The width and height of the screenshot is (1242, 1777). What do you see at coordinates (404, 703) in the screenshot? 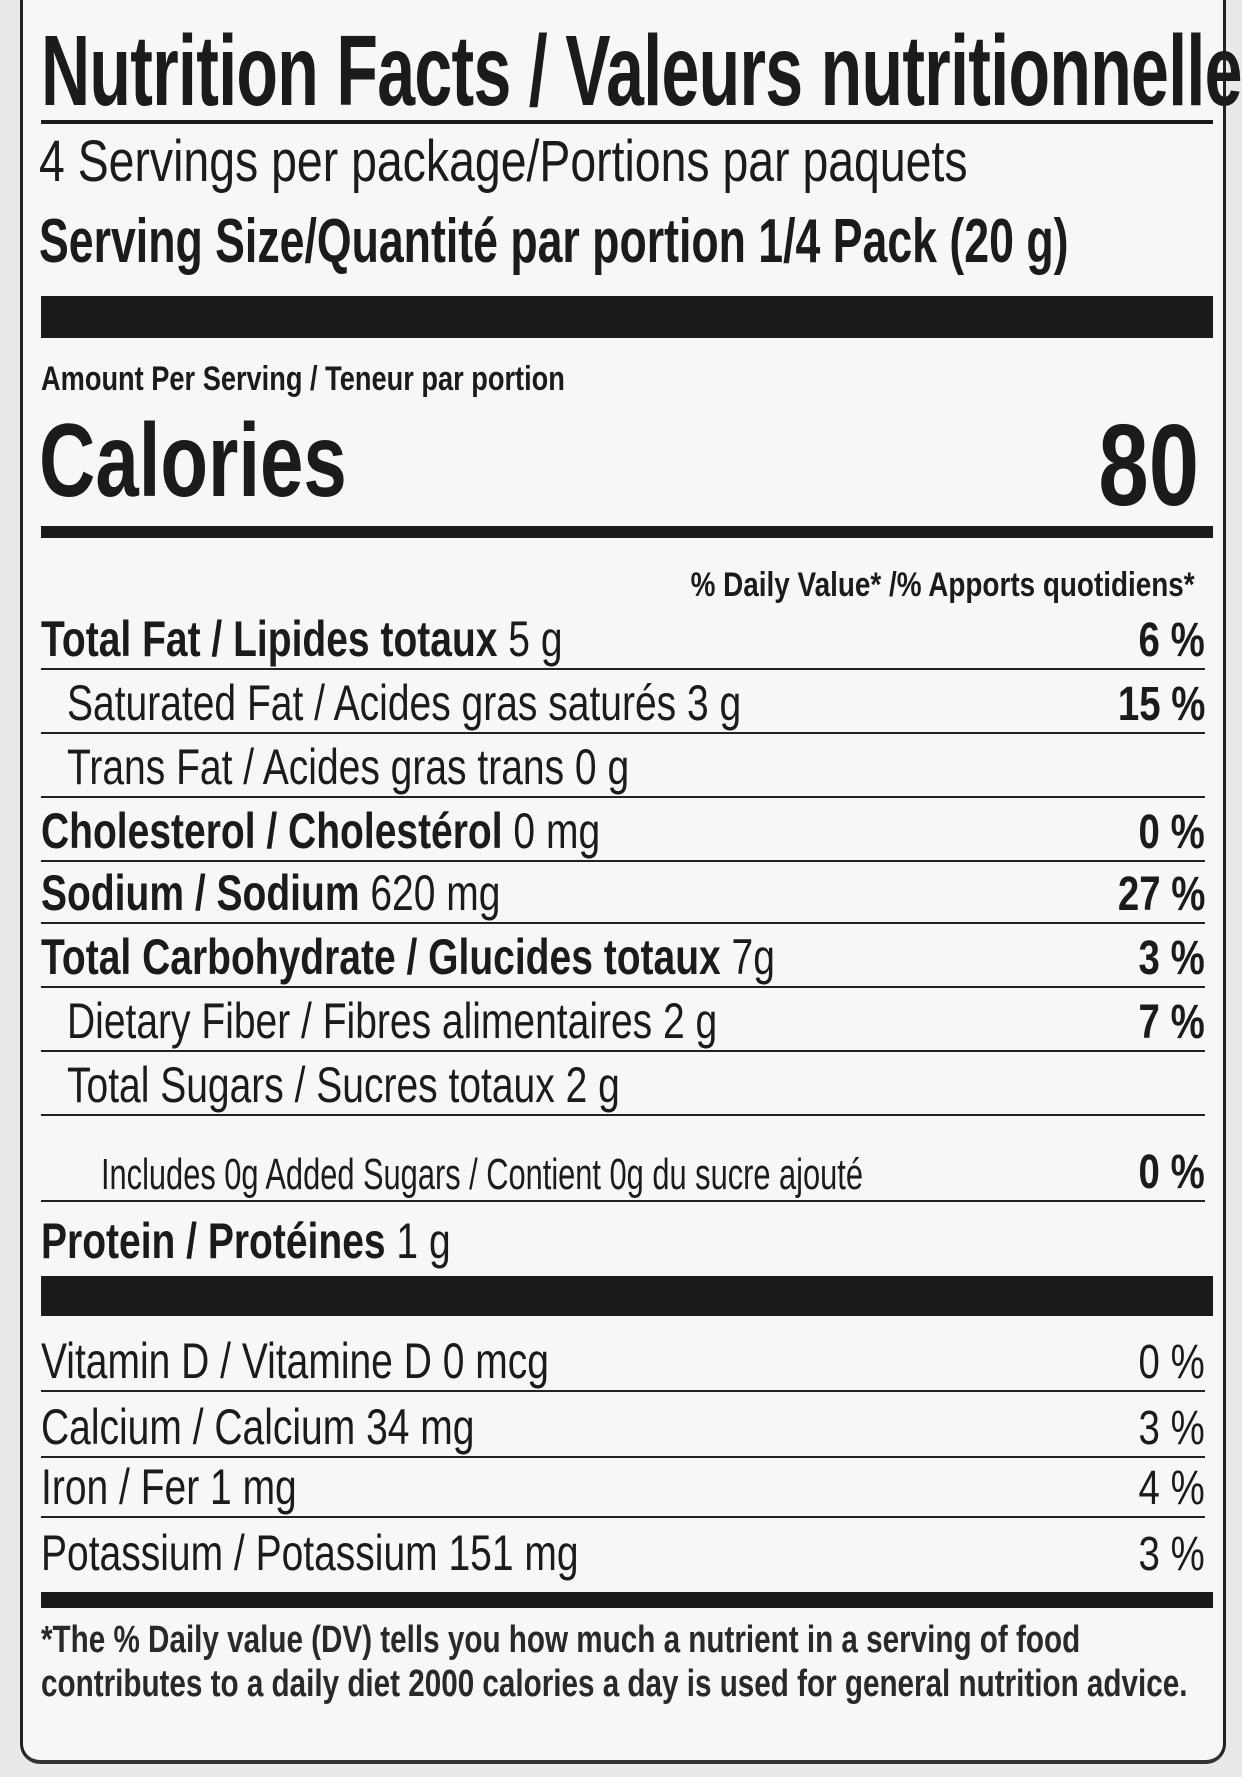
I see `nutrient-name: Saturated Fat / Acides gras saturés 3 g` at bounding box center [404, 703].